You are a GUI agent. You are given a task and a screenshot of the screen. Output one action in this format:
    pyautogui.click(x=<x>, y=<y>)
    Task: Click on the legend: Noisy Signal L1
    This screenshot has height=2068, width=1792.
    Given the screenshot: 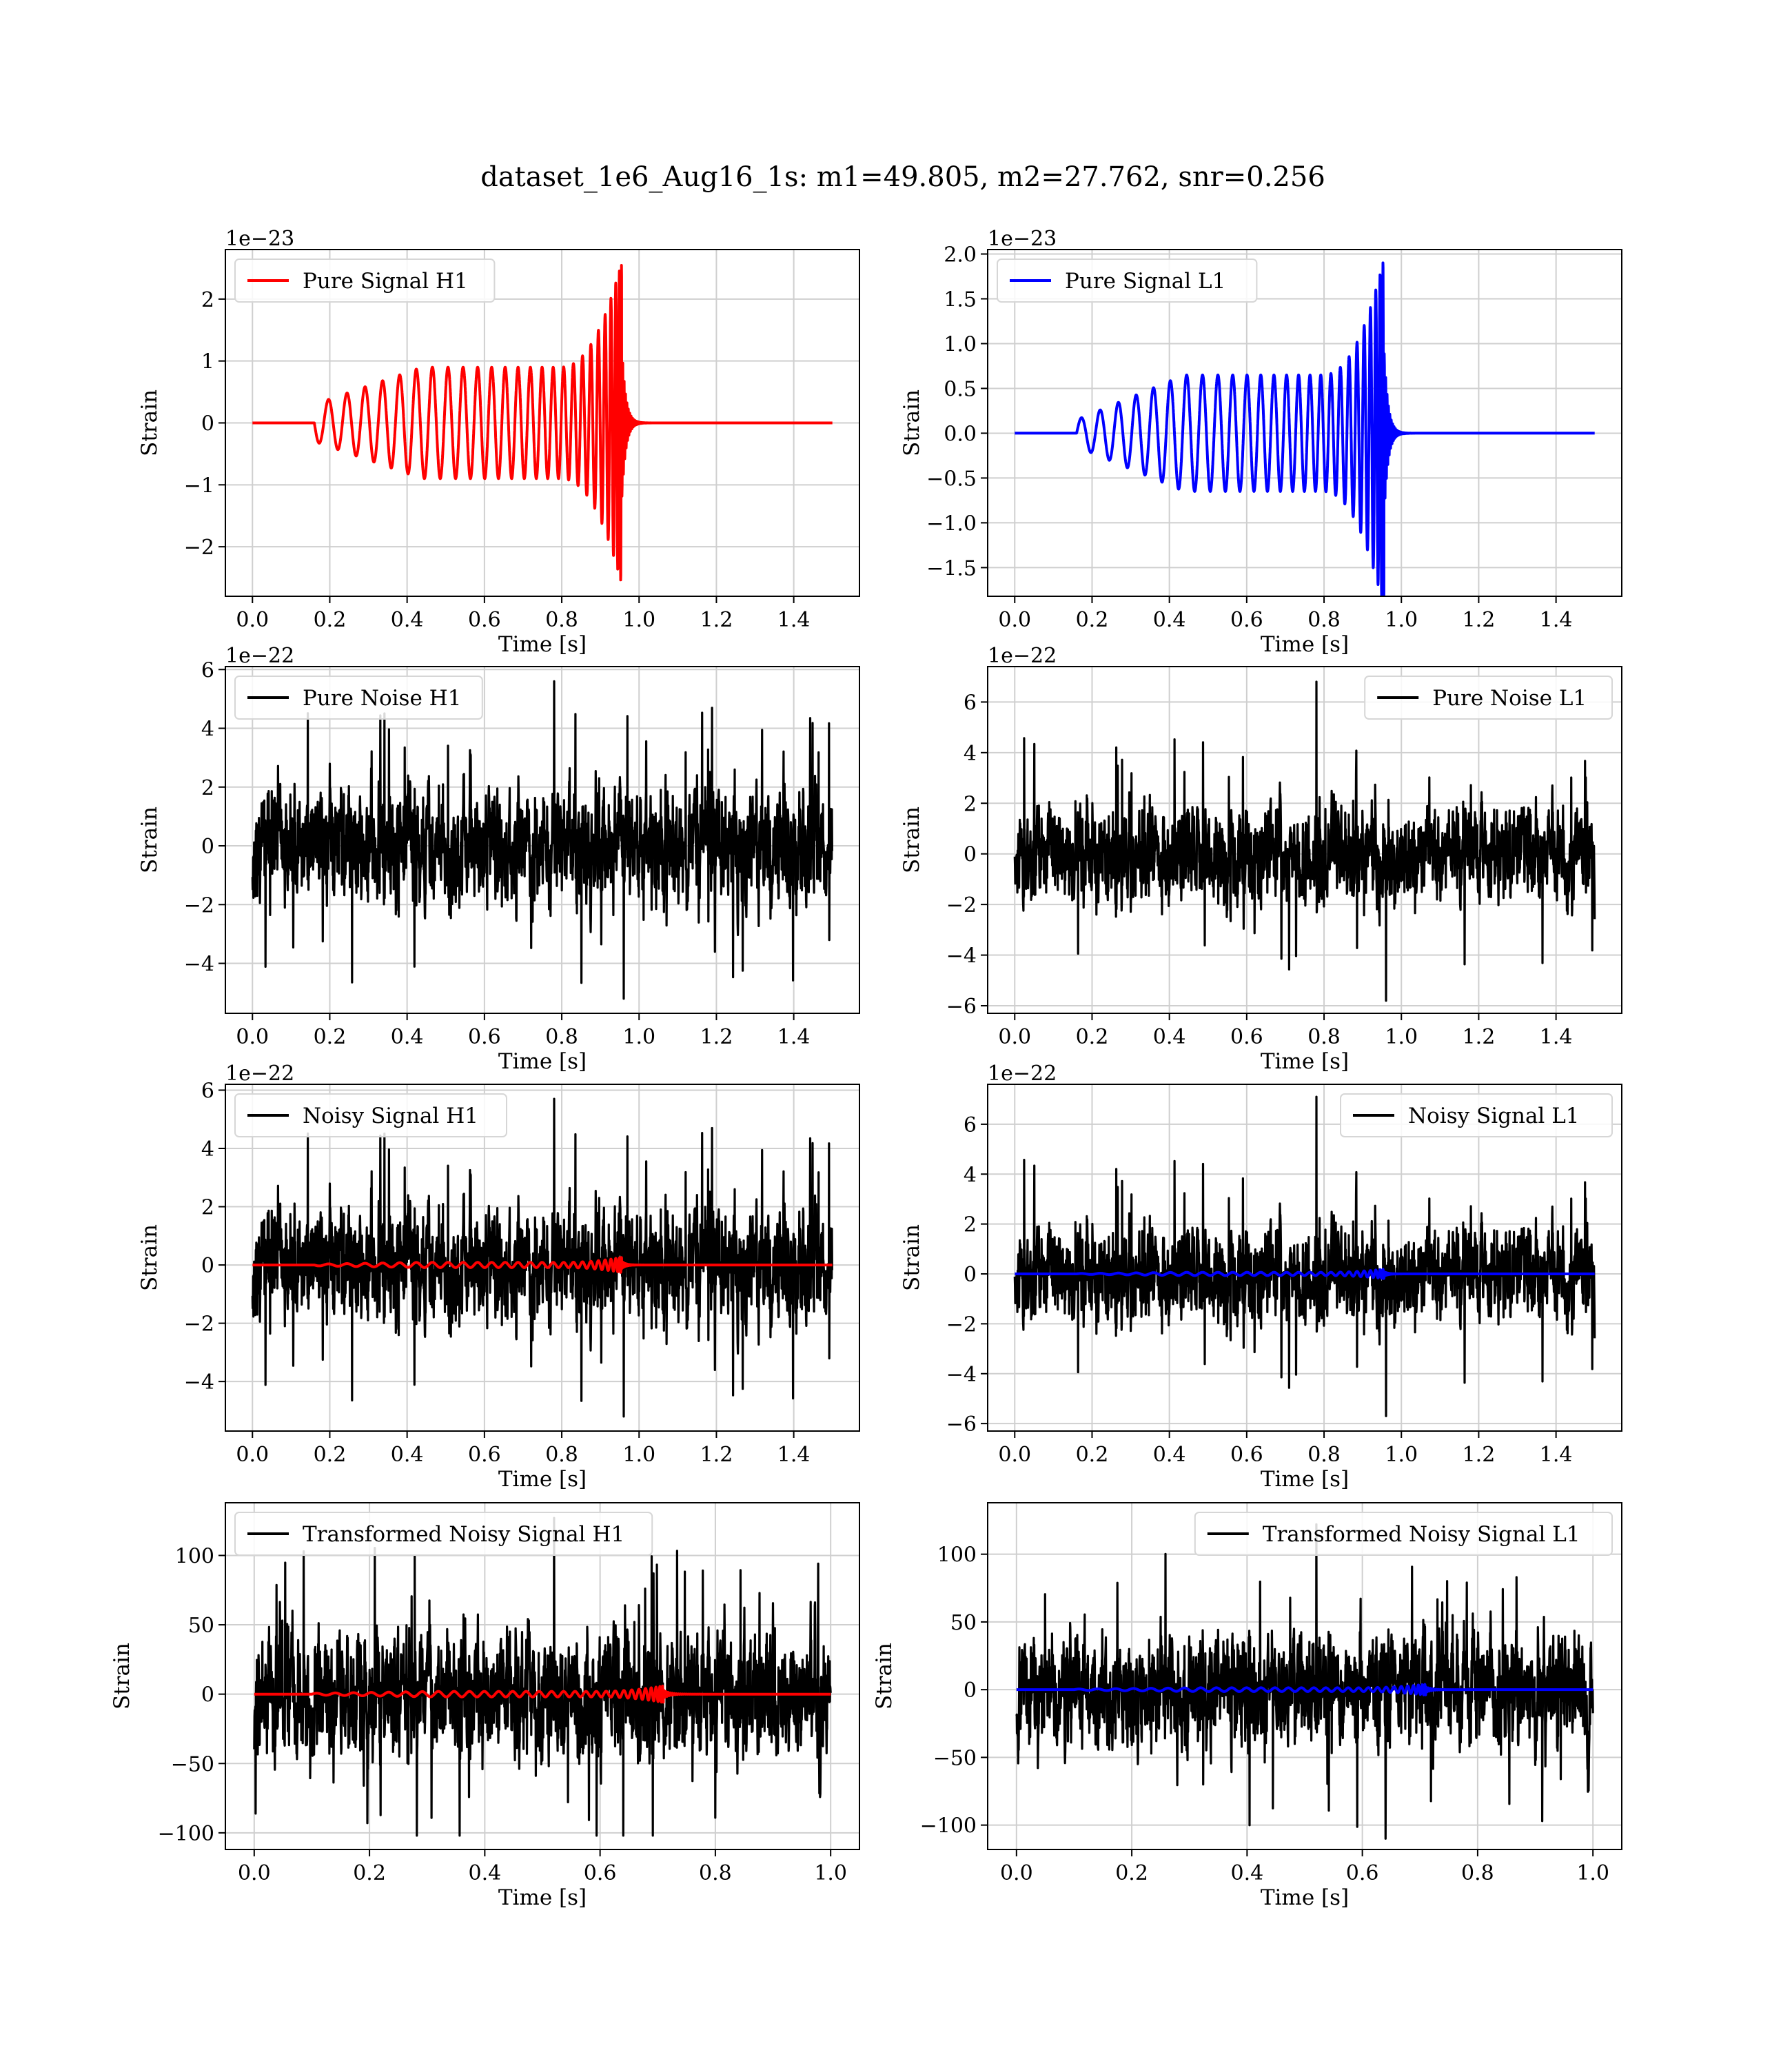 What is the action you would take?
    pyautogui.click(x=1476, y=1115)
    